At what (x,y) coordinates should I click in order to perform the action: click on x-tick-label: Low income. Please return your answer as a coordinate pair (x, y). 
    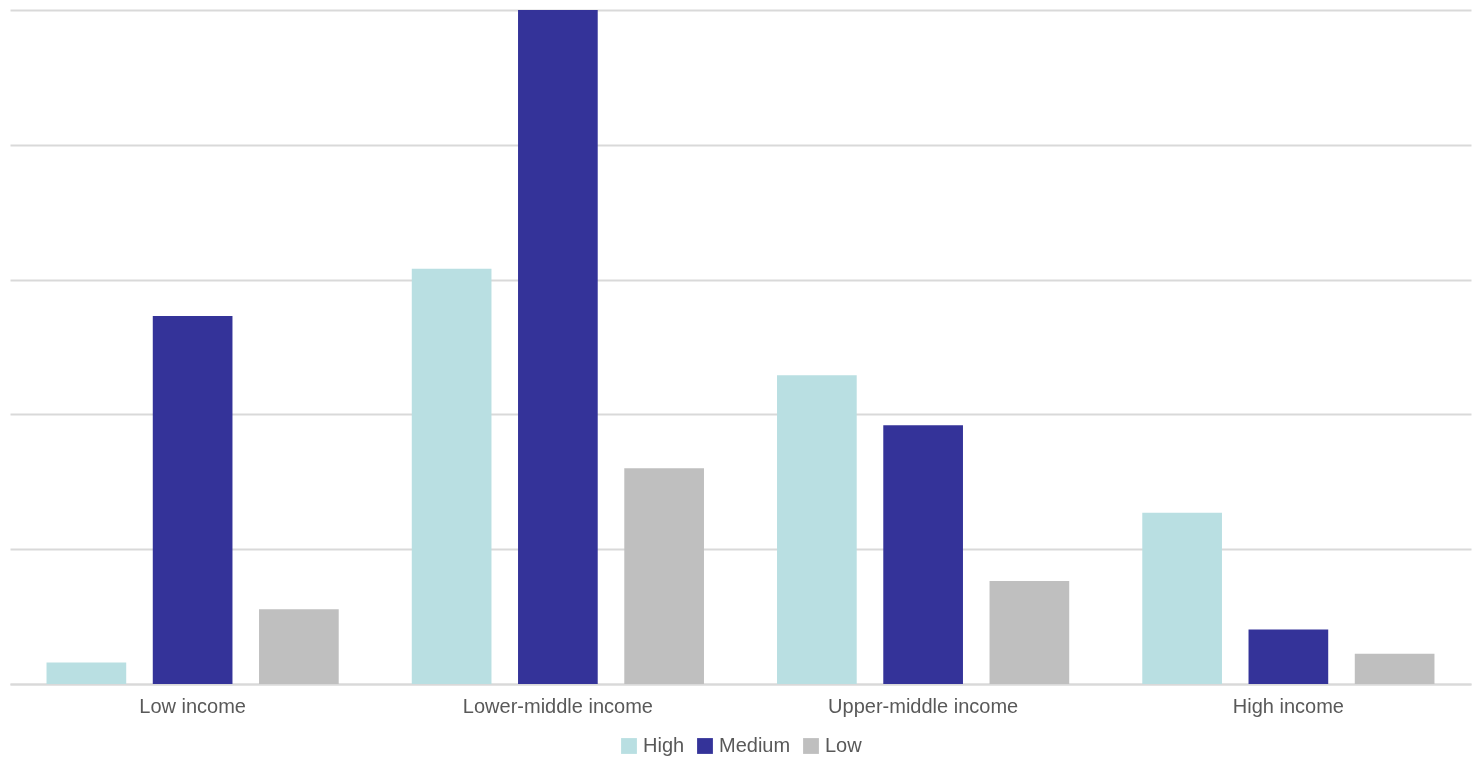
    Looking at the image, I should click on (192, 705).